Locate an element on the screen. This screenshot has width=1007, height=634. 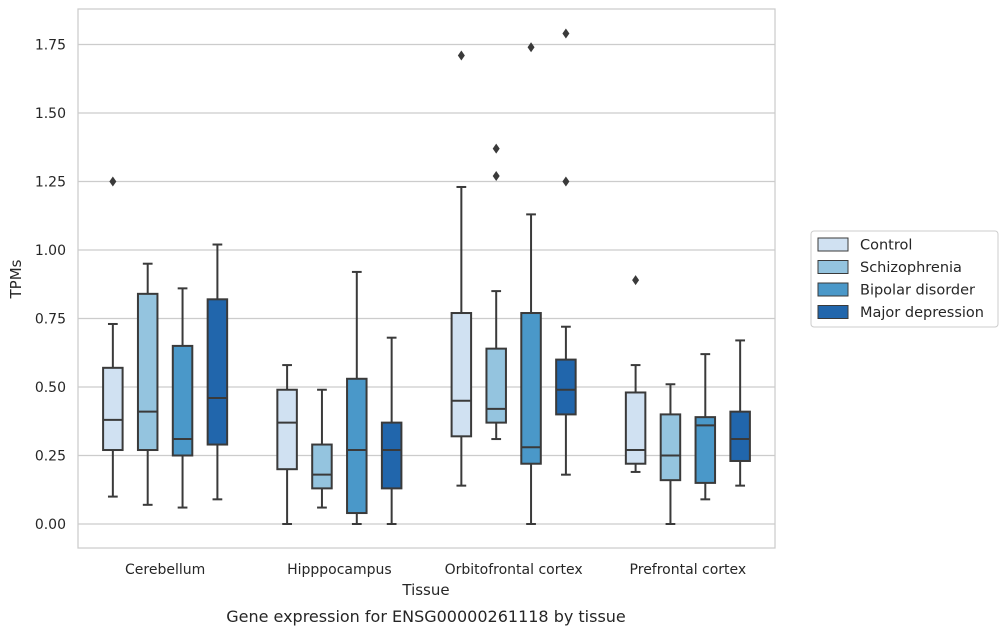
y-axis-title: TPMs is located at coordinates (16, 279).